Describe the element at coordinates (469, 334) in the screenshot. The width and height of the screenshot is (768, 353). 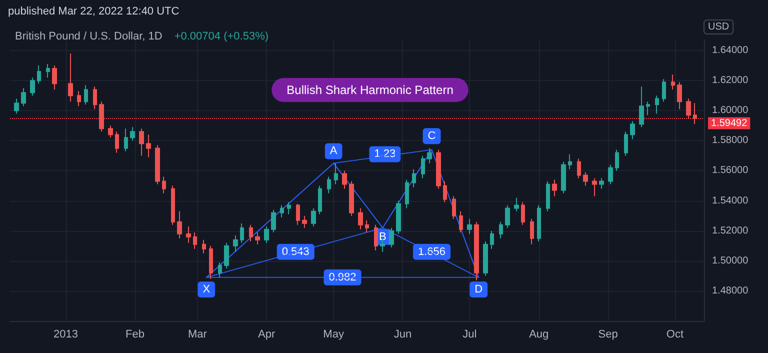
I see `x-tick-label: Jul` at that location.